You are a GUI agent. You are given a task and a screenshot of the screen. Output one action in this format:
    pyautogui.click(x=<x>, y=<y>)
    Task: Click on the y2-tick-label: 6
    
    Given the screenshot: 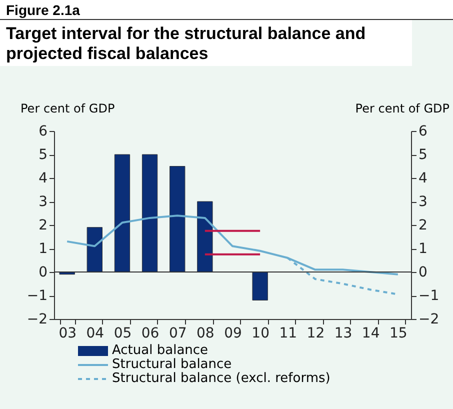 What is the action you would take?
    pyautogui.click(x=423, y=132)
    